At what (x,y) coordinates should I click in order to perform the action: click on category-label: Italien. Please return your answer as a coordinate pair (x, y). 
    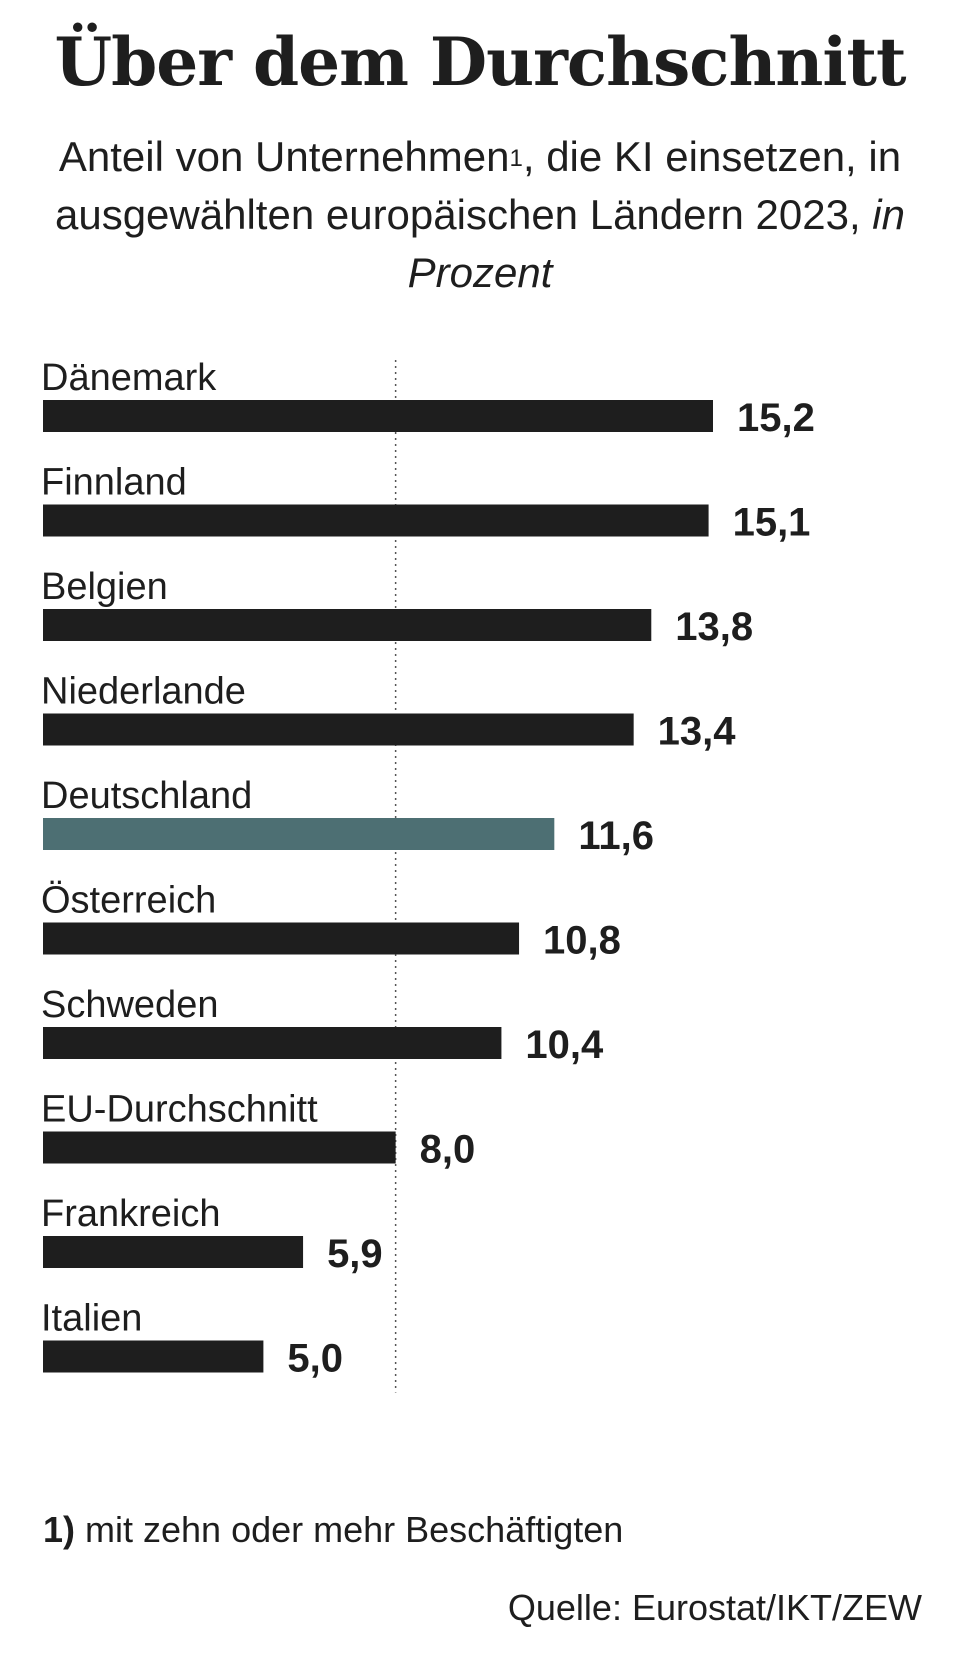
    Looking at the image, I should click on (91, 1319).